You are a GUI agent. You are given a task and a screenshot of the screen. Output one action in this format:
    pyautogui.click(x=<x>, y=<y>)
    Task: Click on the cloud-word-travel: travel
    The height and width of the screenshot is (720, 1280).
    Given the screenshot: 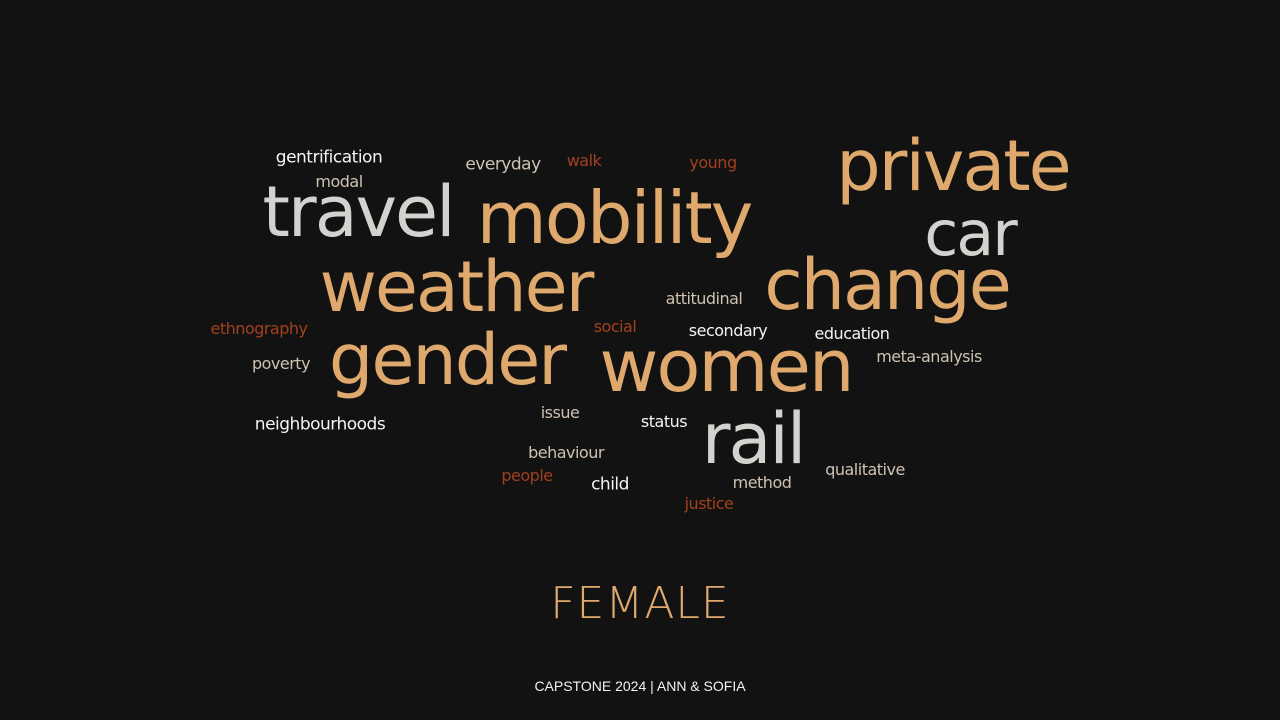 What is the action you would take?
    pyautogui.click(x=358, y=212)
    